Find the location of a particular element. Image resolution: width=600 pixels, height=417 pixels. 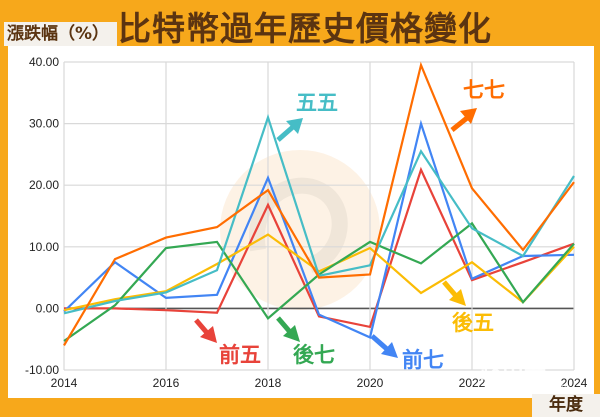

x-tick-label: 2014 is located at coordinates (64, 383).